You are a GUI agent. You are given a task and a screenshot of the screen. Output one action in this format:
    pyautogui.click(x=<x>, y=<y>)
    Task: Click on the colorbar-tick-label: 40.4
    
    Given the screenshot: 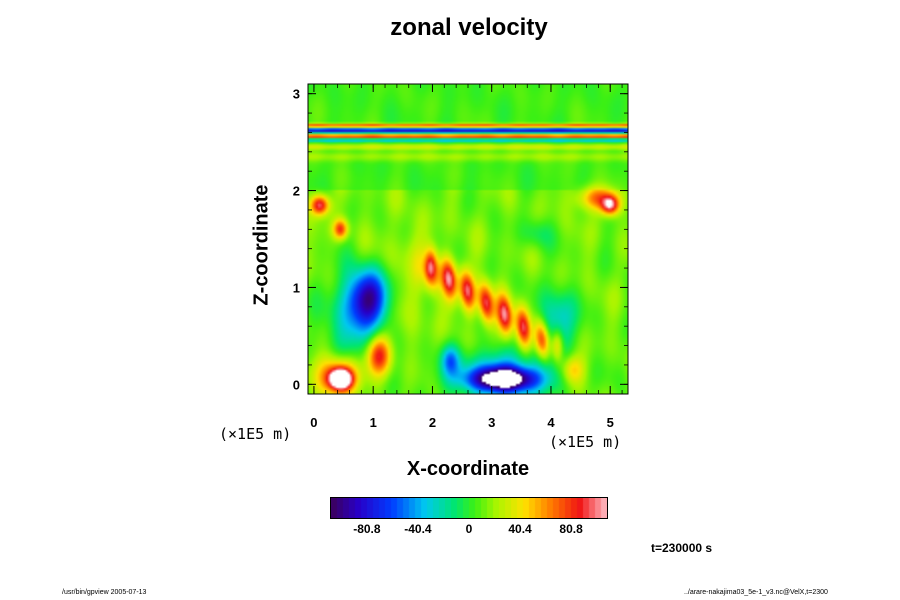 What is the action you would take?
    pyautogui.click(x=520, y=529)
    